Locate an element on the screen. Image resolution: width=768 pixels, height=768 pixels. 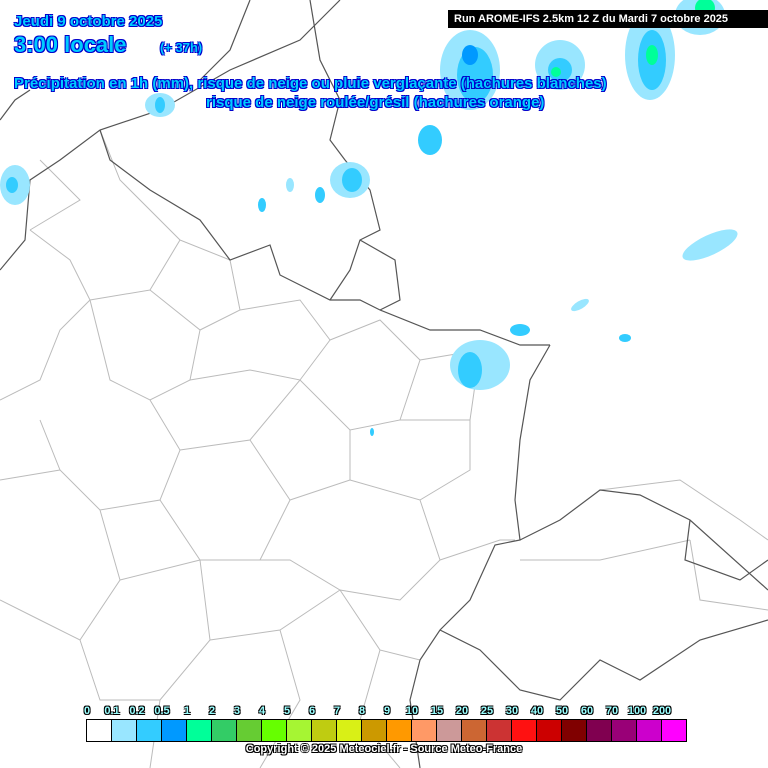
lead-time: (+ 37h) is located at coordinates (181, 47).